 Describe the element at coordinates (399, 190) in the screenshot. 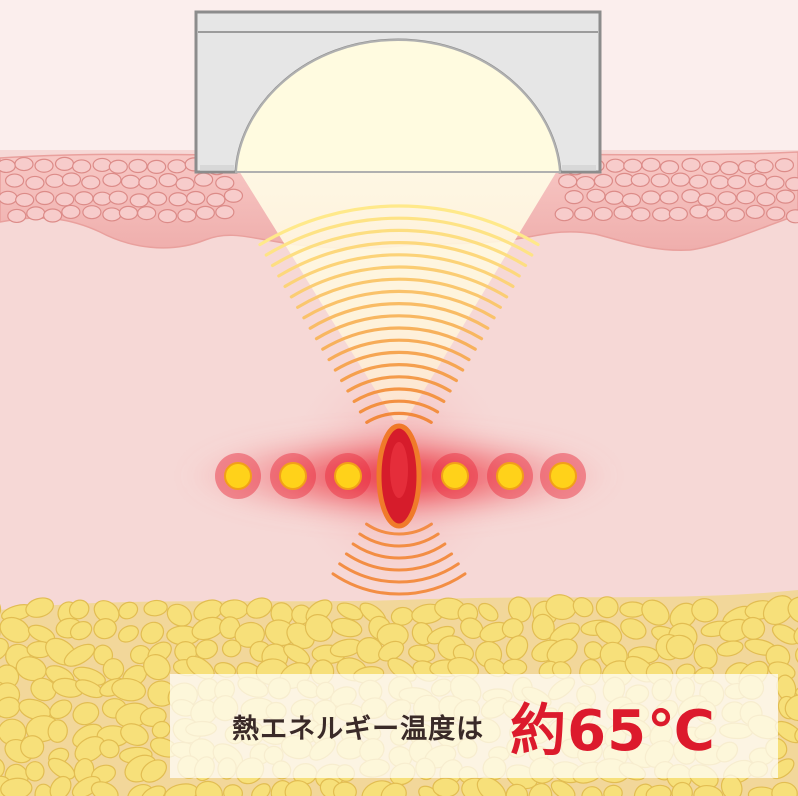

I see `epidermis-cells` at that location.